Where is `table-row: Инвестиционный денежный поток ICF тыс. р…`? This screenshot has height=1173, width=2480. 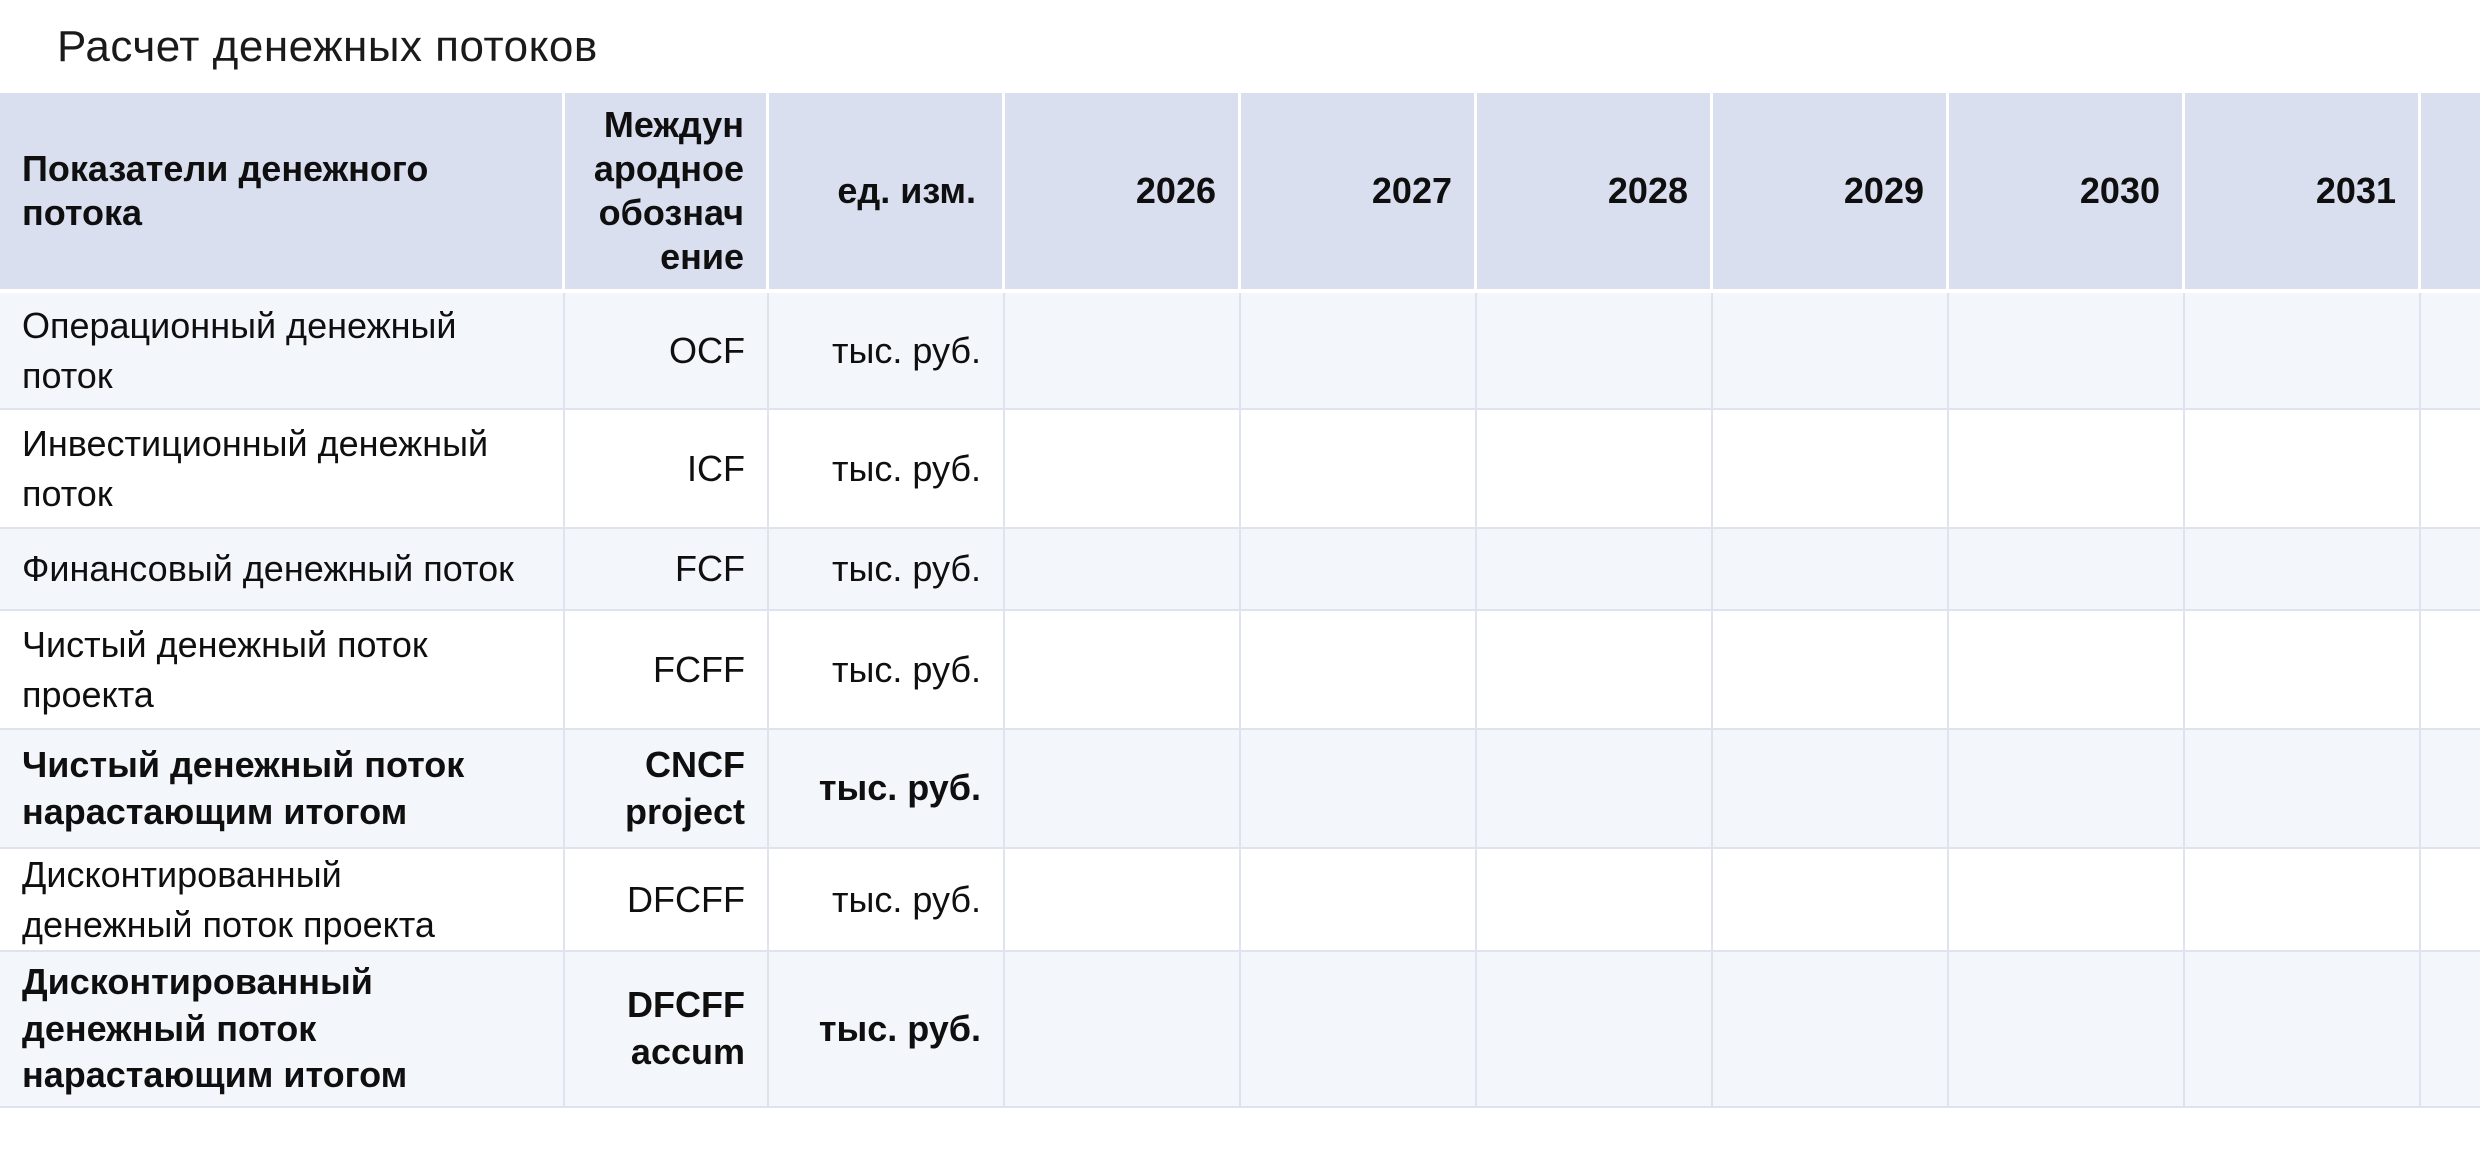
table-row: Инвестиционный денежный поток ICF тыс. р… is located at coordinates (1240, 469).